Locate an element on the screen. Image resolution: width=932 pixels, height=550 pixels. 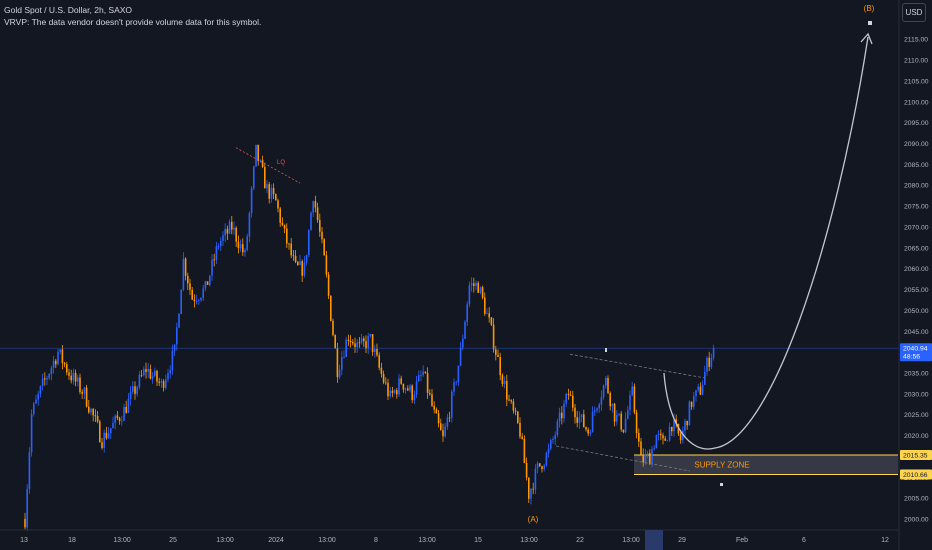
marker-zone is located at coordinates (721, 484).